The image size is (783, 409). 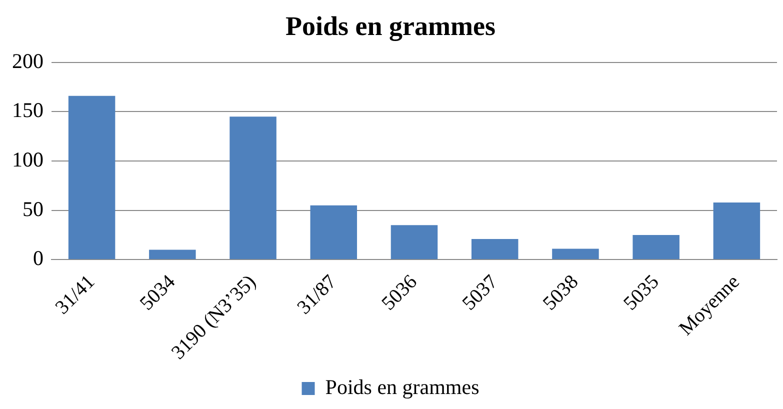 I want to click on y-tick-label: 0, so click(x=38, y=258).